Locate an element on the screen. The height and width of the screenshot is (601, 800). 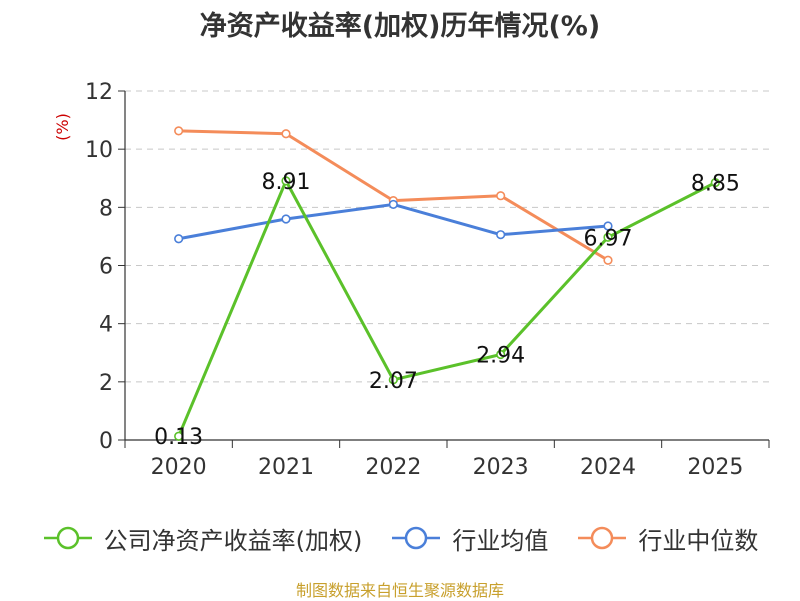
y-tick-label: 12 is located at coordinates (99, 92).